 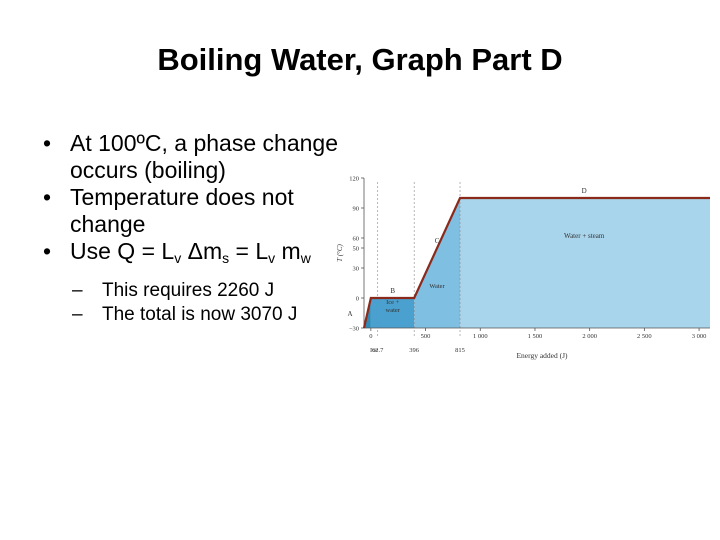 What do you see at coordinates (356, 269) in the screenshot?
I see `y-tick-label: 30` at bounding box center [356, 269].